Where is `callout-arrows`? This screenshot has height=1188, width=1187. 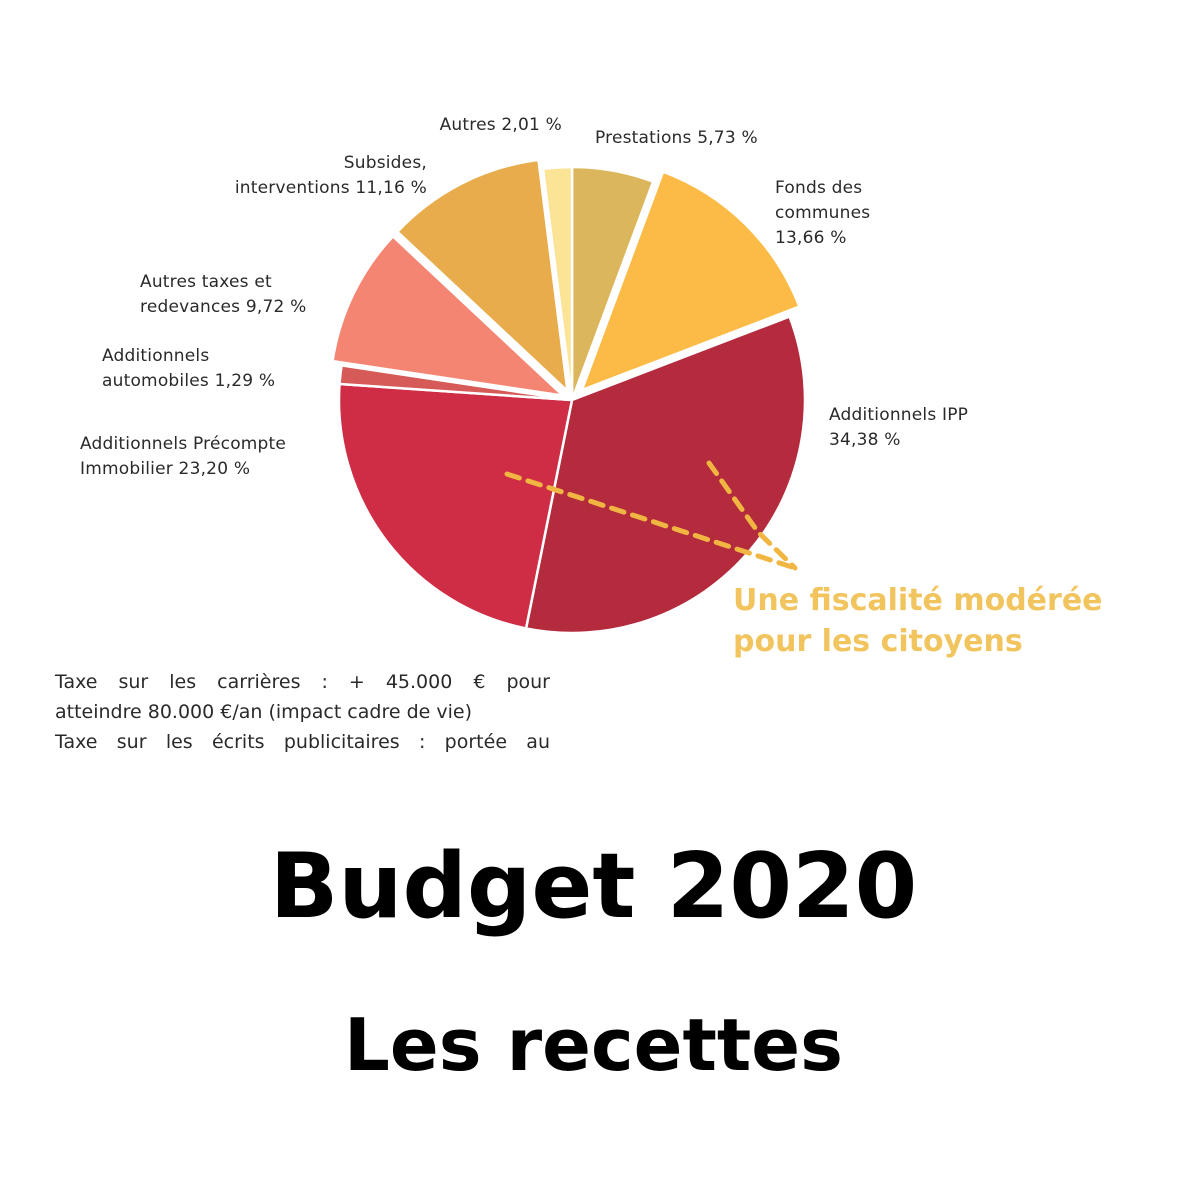
callout-arrows is located at coordinates (651, 515).